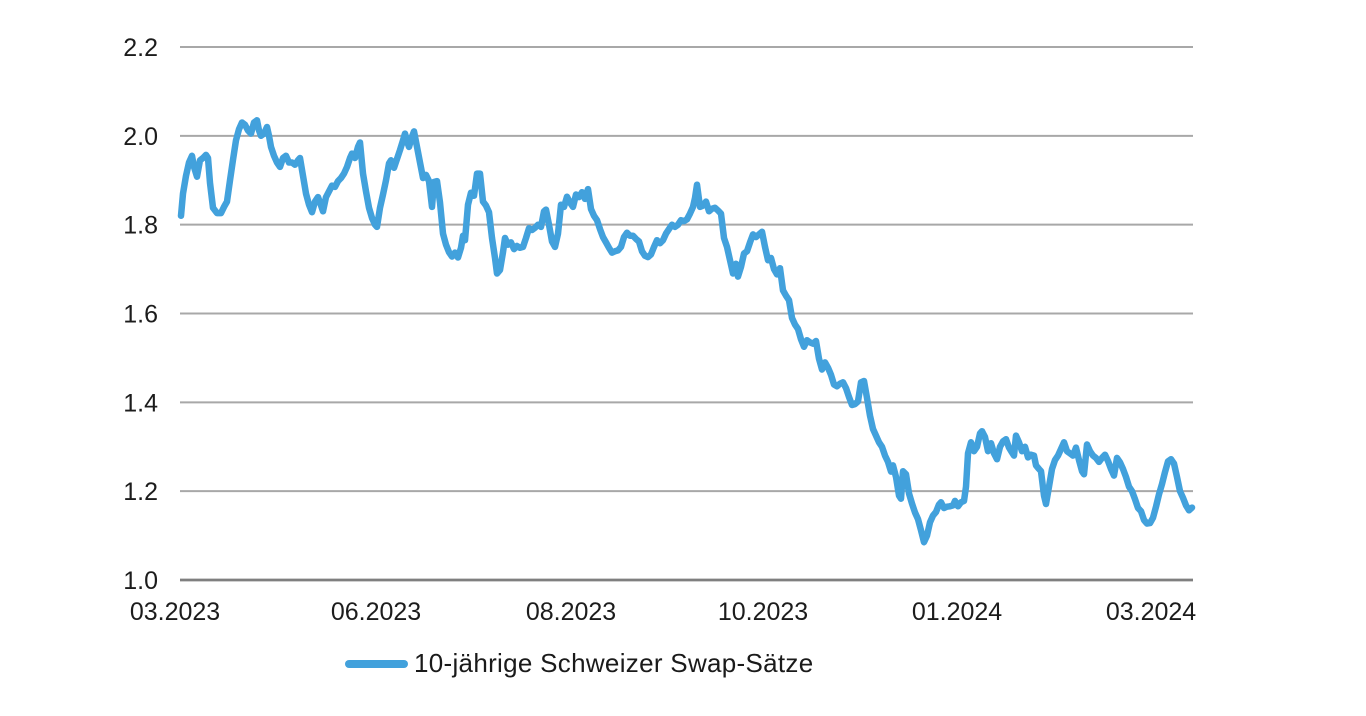 The image size is (1366, 716). Describe the element at coordinates (140, 403) in the screenshot. I see `y-tick-label: 1.4` at that location.